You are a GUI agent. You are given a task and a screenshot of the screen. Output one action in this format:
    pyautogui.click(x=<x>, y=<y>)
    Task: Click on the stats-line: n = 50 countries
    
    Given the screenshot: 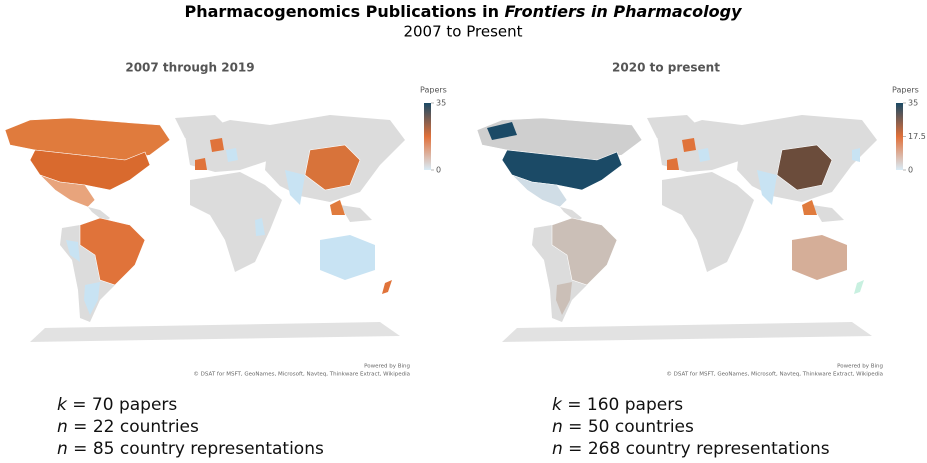 What is the action you would take?
    pyautogui.click(x=691, y=427)
    